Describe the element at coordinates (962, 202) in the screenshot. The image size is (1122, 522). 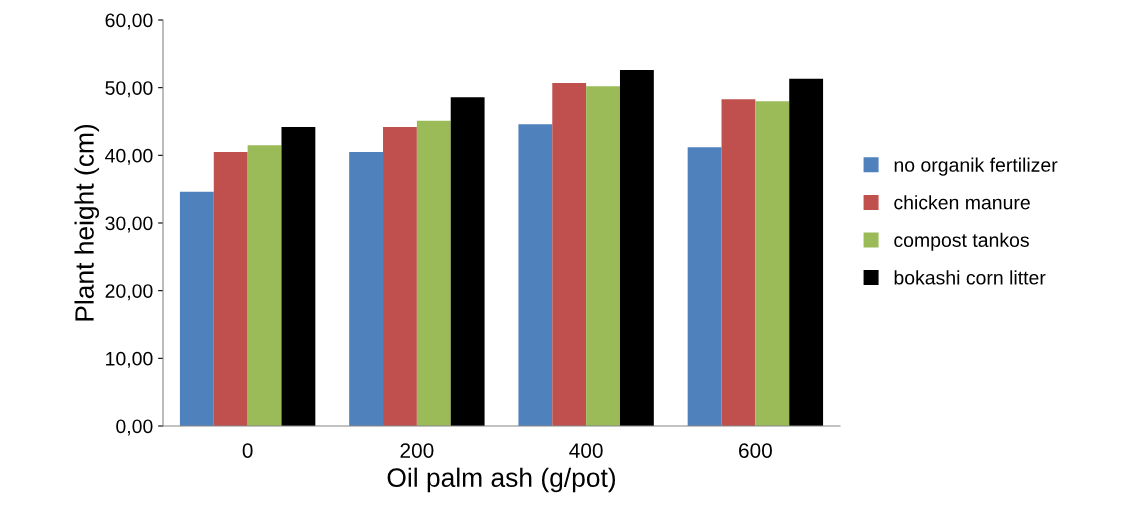
I see `legend-label: chicken manure` at that location.